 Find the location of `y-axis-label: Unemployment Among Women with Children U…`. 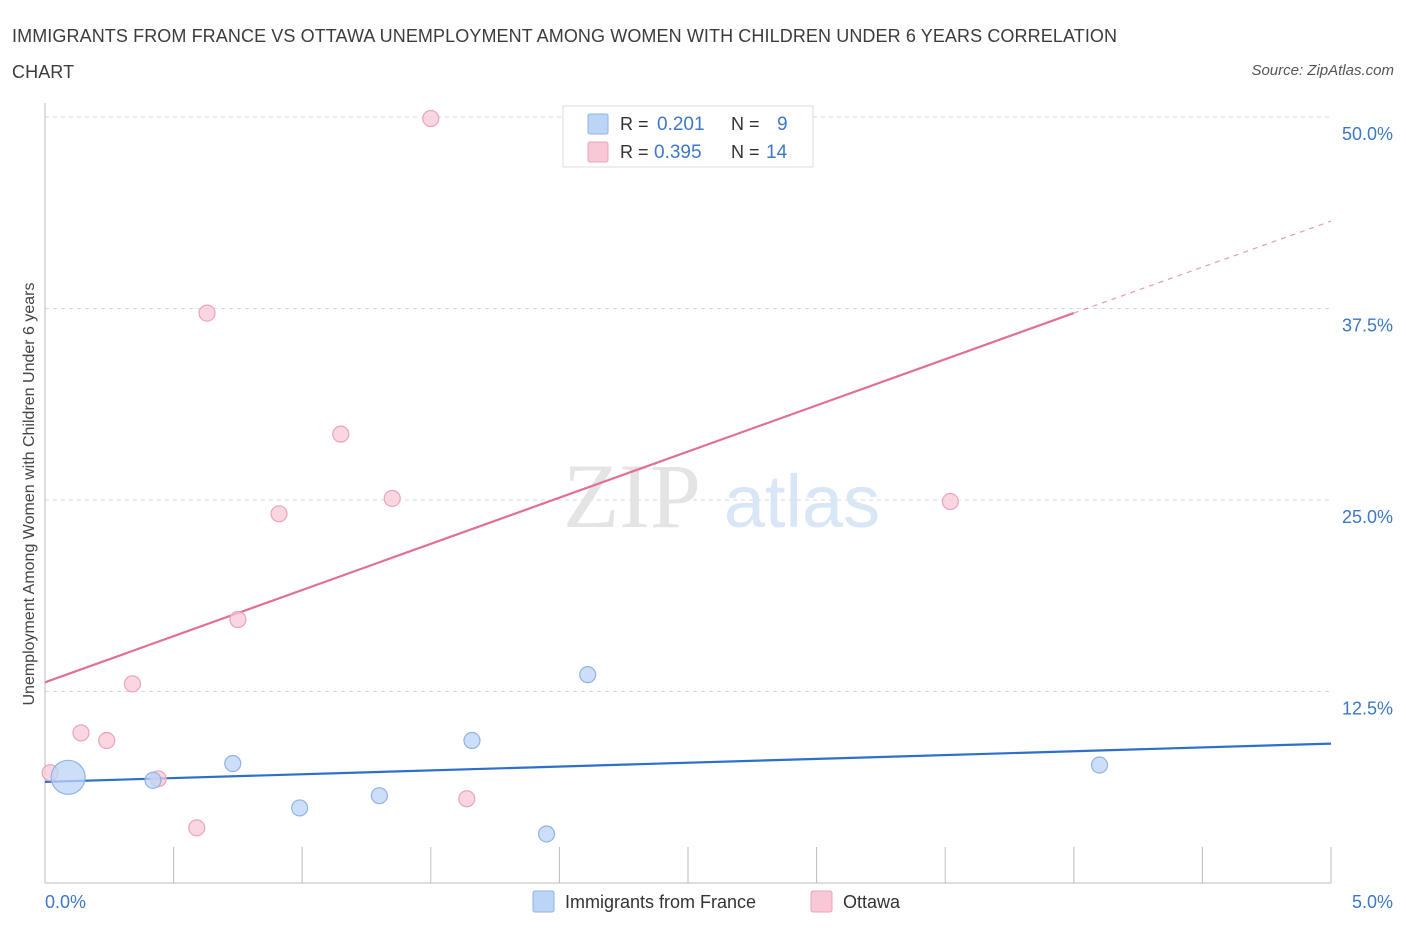

y-axis-label: Unemployment Among Women with Children U… is located at coordinates (29, 493).